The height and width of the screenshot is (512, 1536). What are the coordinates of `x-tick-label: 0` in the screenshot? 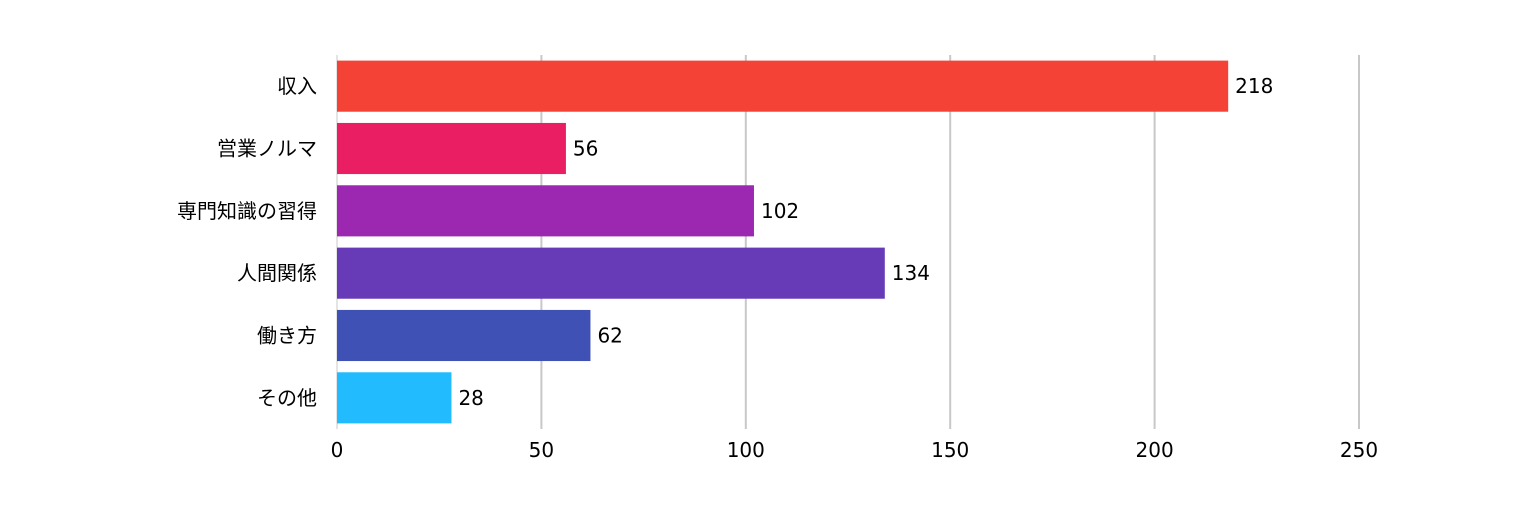 It's located at (337, 450).